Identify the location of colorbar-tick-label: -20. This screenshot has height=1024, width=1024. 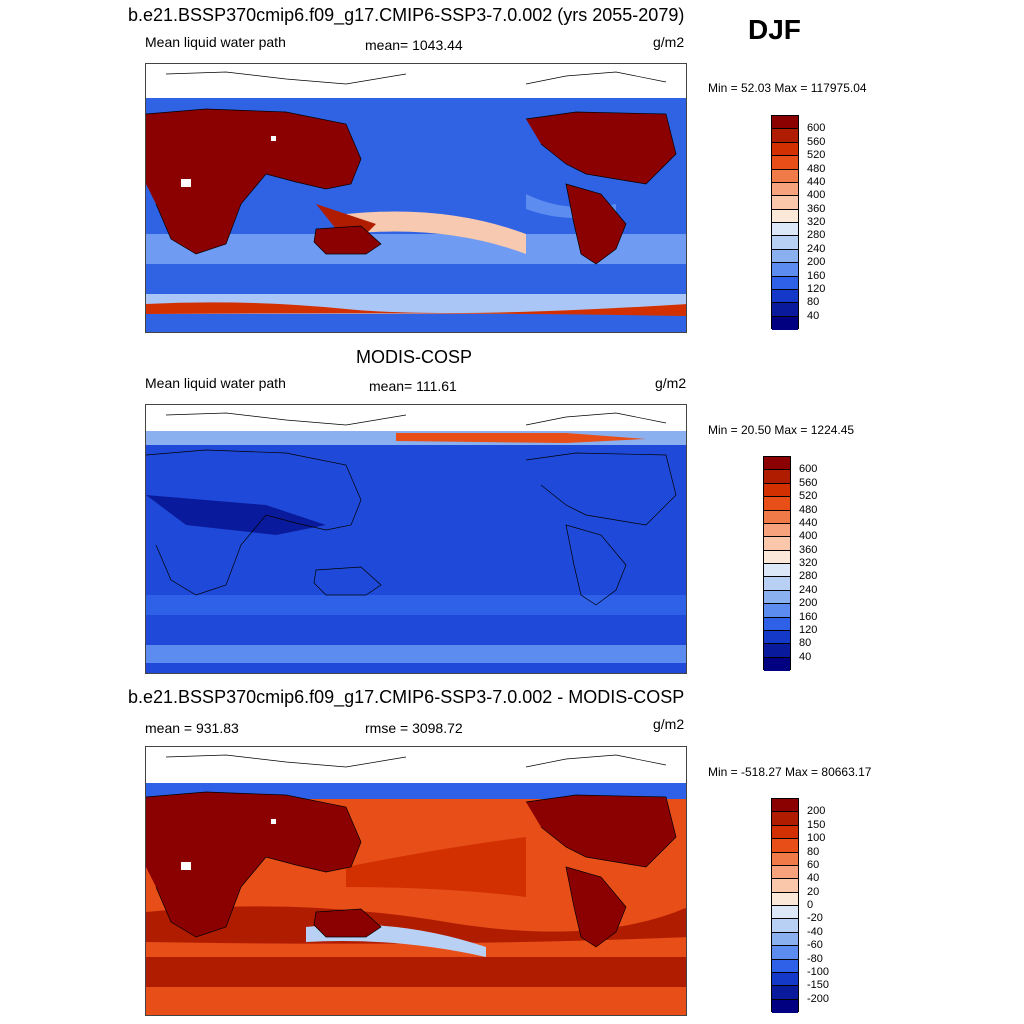
(815, 918).